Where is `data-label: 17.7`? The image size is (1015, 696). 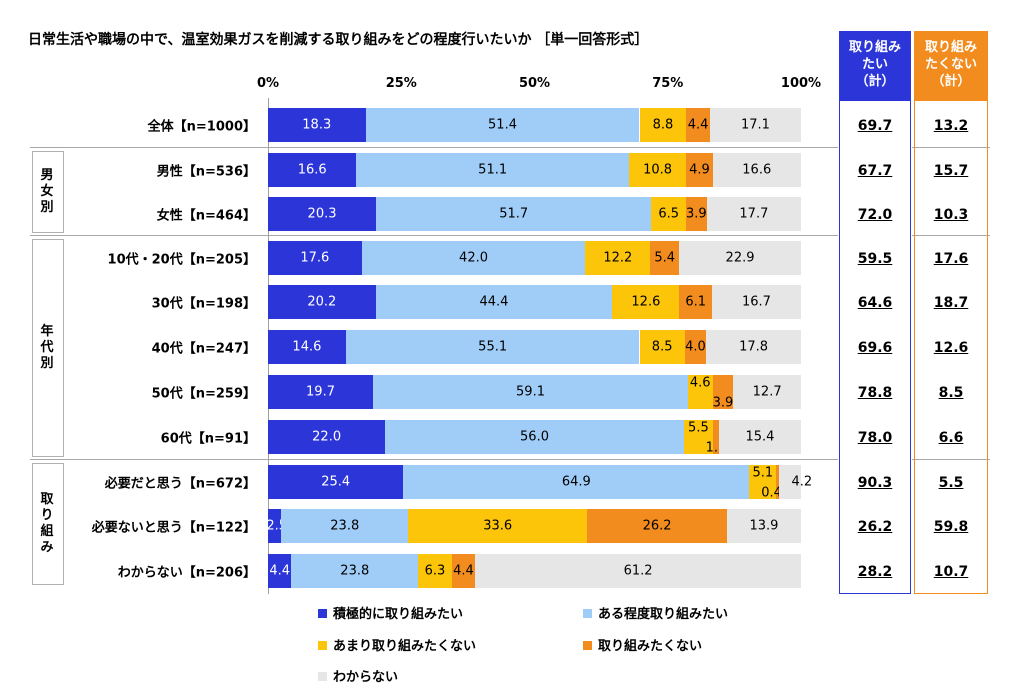
data-label: 17.7 is located at coordinates (754, 214).